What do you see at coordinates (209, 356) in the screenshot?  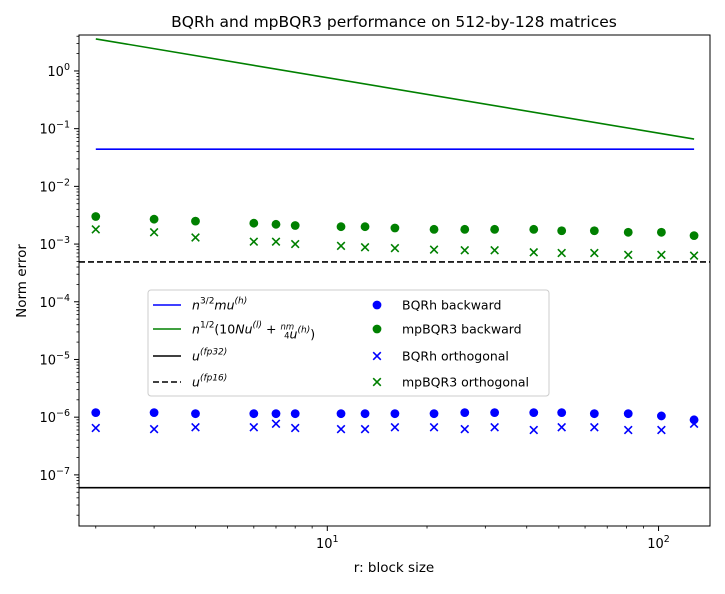 I see `legend-label: u(fp32)` at bounding box center [209, 356].